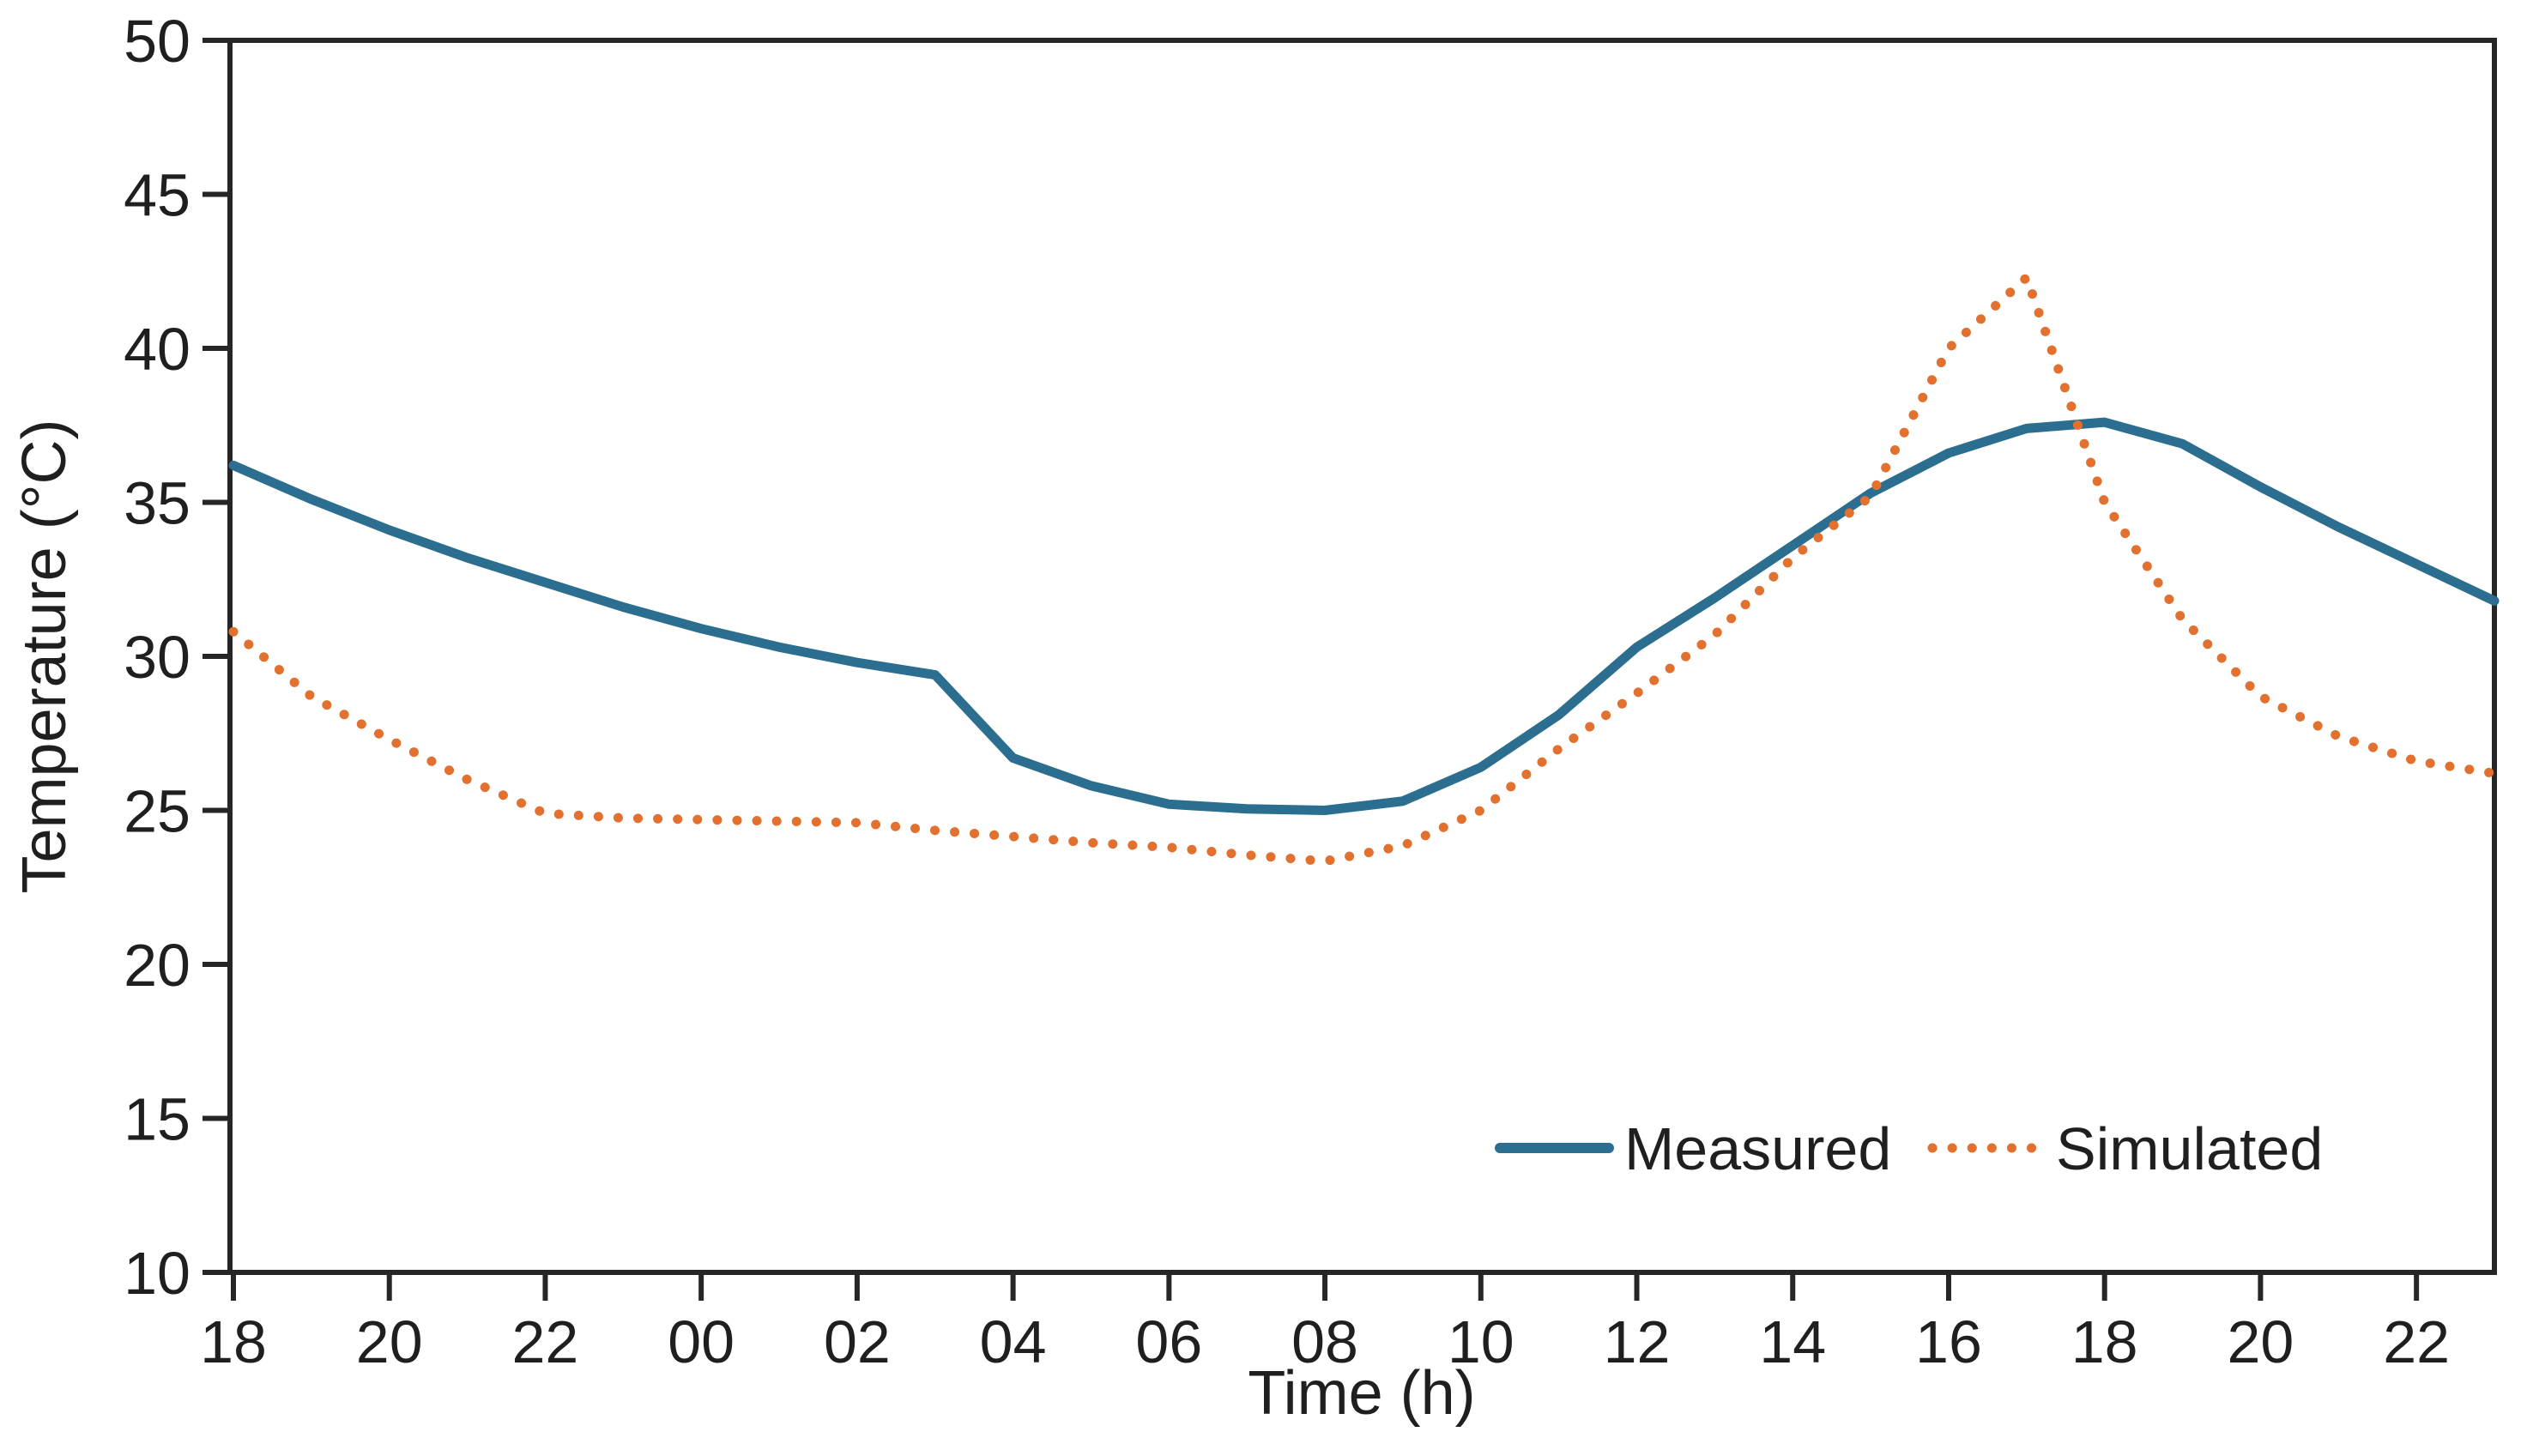 Image resolution: width=2521 pixels, height=1456 pixels. I want to click on x-tick-label: 16, so click(1948, 1342).